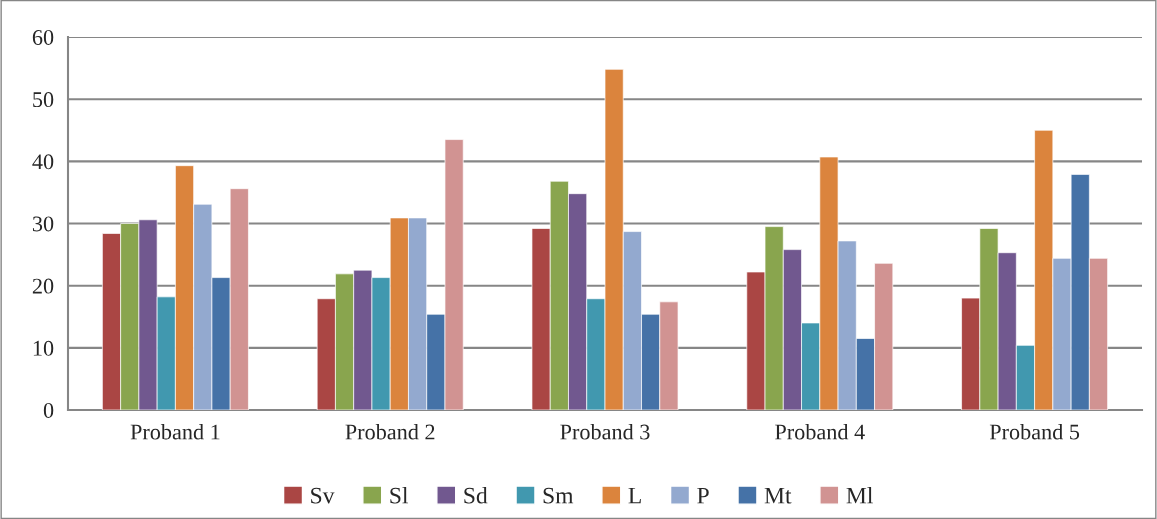 This screenshot has width=1157, height=519. I want to click on y-tick-label: 20, so click(43, 286).